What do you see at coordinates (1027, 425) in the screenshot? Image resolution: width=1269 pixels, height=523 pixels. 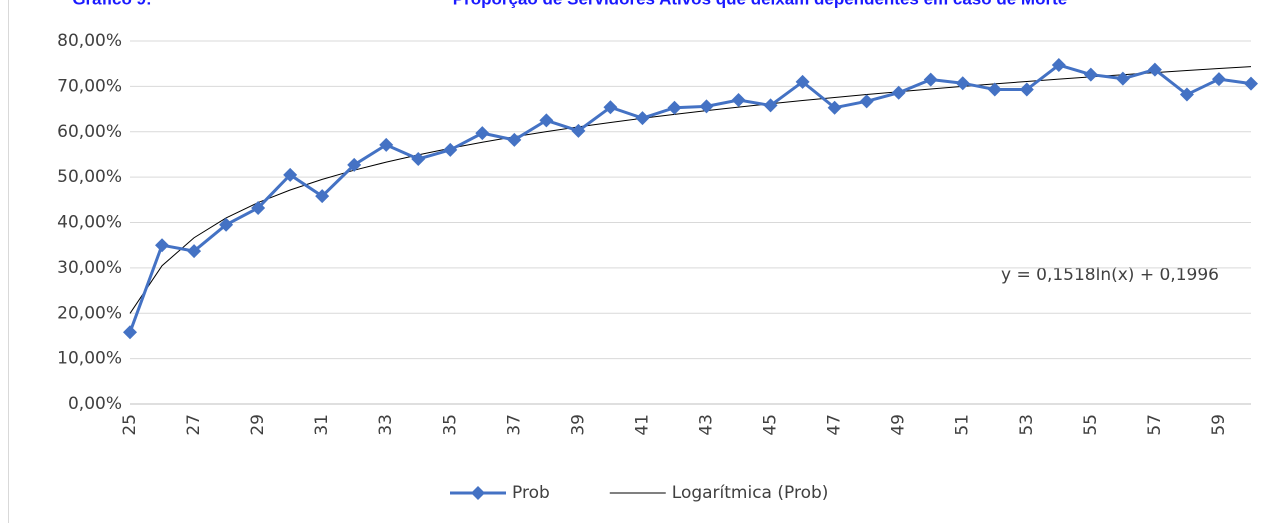 I see `x-tick-label: 53` at bounding box center [1027, 425].